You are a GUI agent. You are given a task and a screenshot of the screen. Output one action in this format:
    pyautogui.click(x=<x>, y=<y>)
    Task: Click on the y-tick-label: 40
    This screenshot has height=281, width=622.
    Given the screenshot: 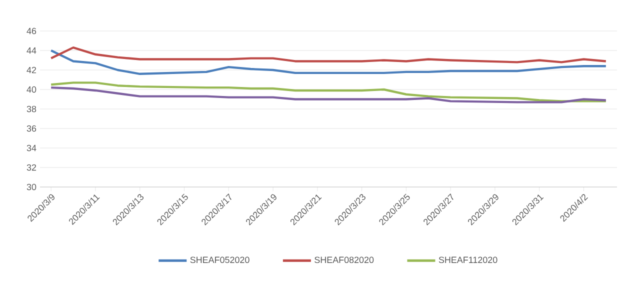 What is the action you would take?
    pyautogui.click(x=31, y=89)
    